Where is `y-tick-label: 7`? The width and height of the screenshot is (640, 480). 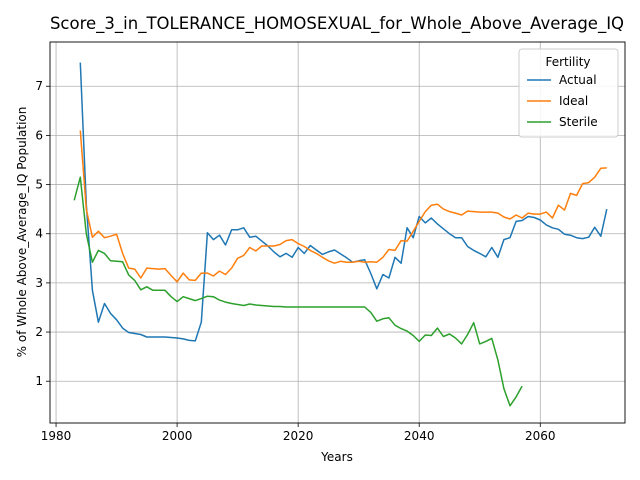
y-tick-label: 7 is located at coordinates (39, 86).